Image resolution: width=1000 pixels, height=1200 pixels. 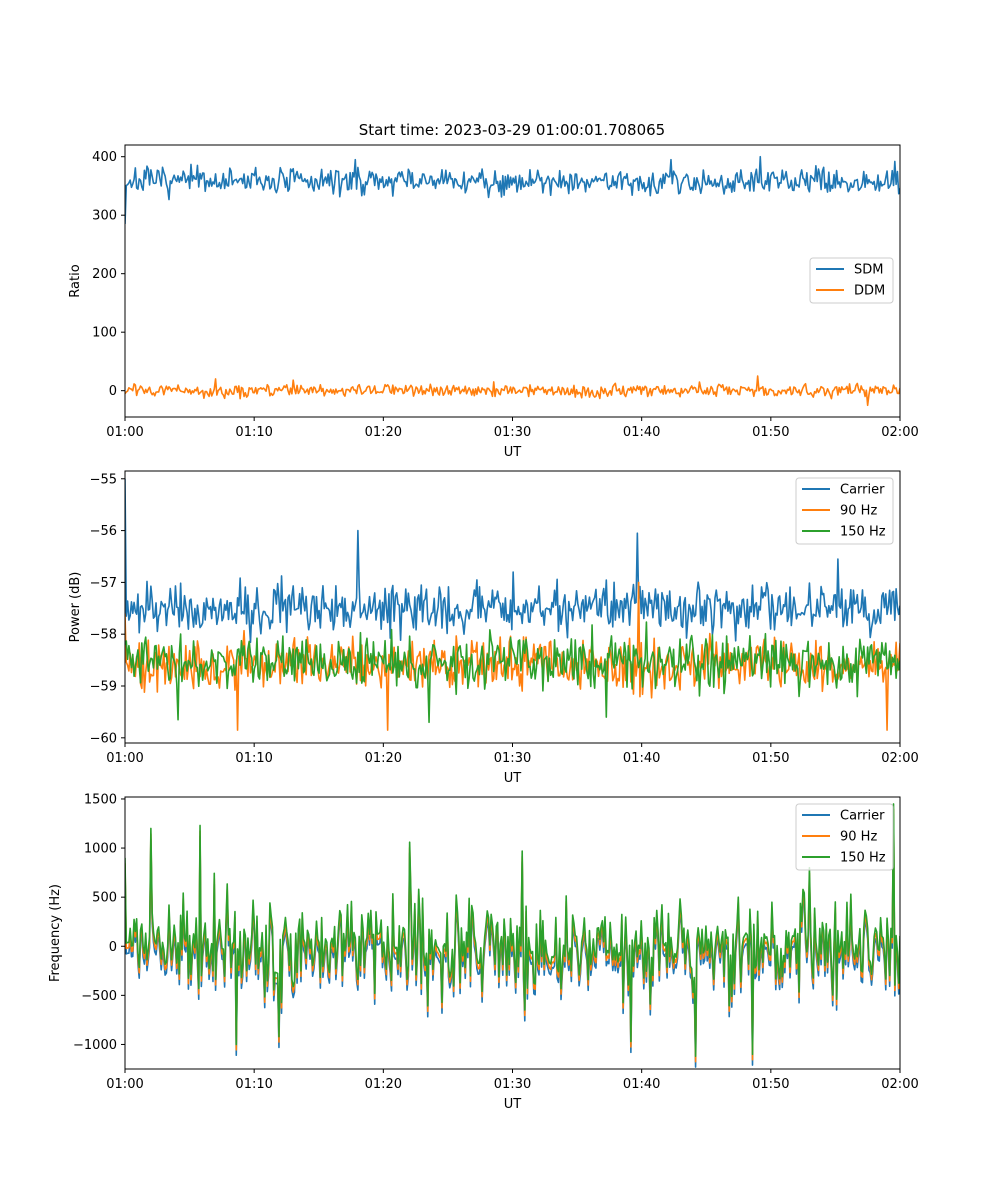 I want to click on y-tick-label: −59, so click(x=103, y=687).